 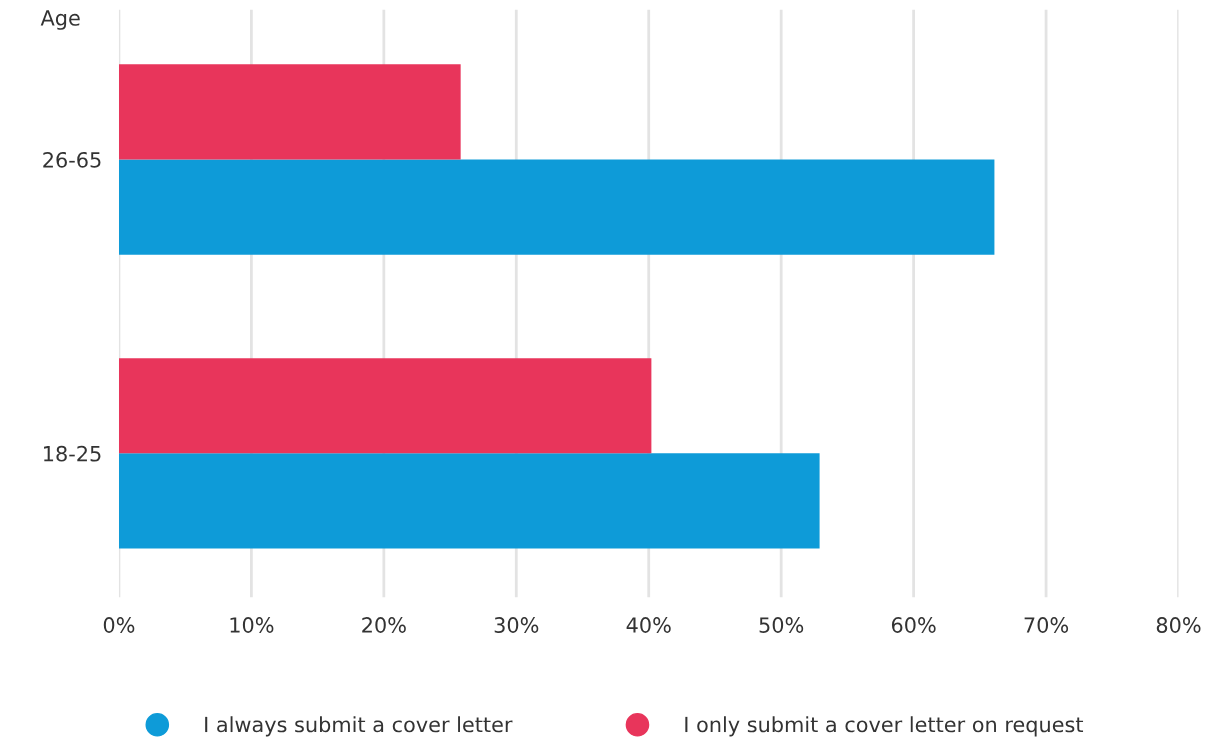 I want to click on y-tick-label: 26-65, so click(x=72, y=159).